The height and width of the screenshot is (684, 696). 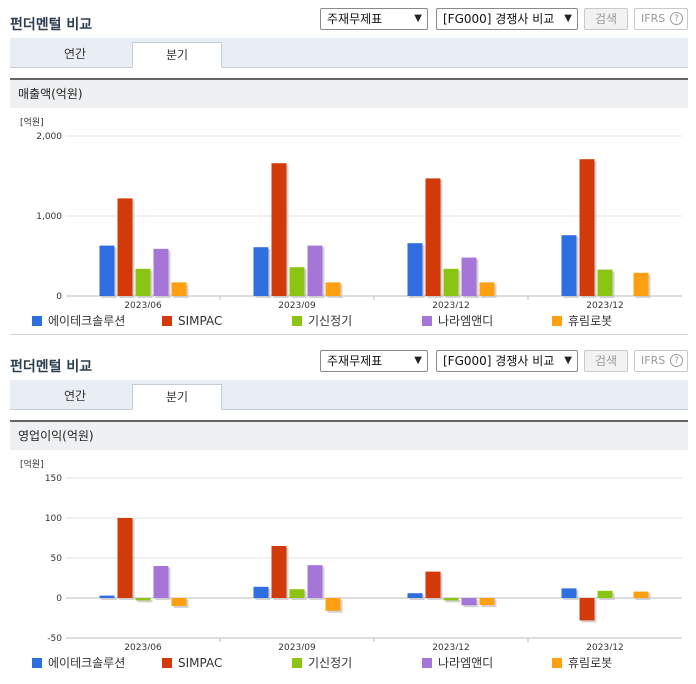 I want to click on y-tick-label: 0, so click(x=59, y=297).